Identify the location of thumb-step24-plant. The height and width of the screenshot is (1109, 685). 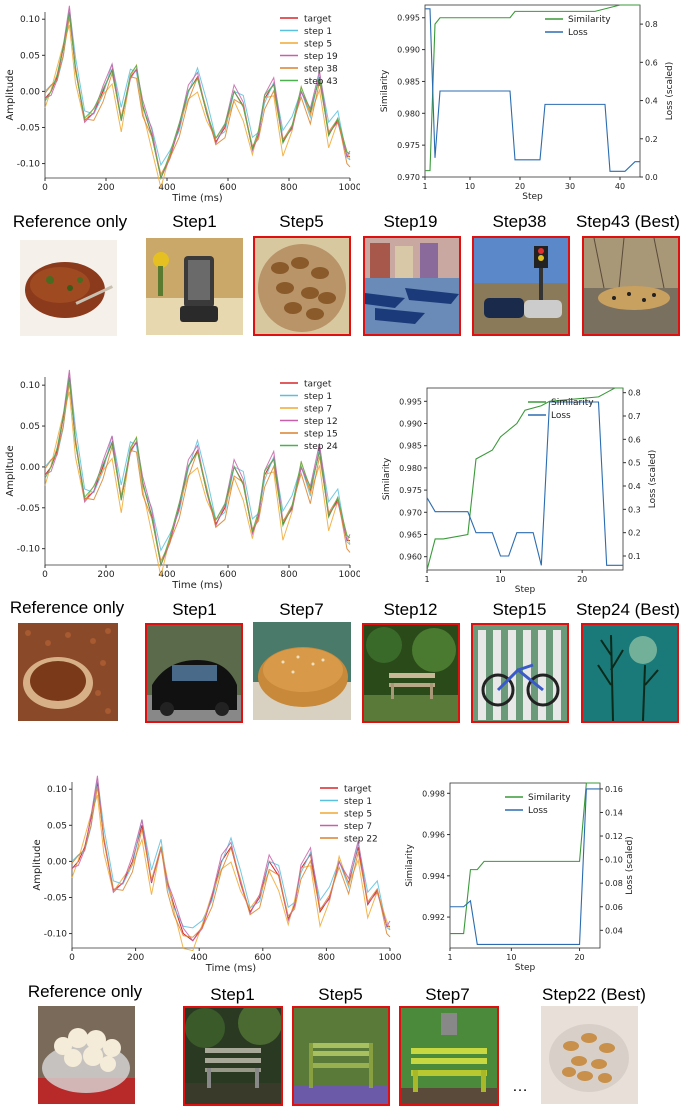
(630, 673).